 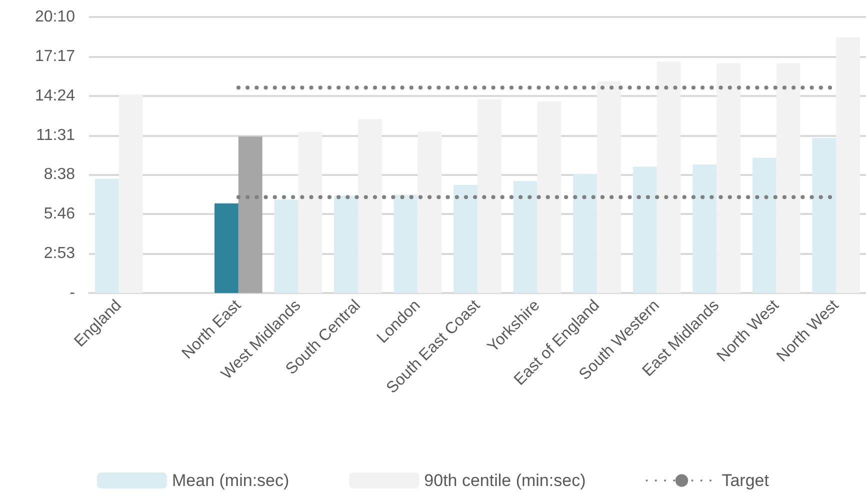 I want to click on y-tick-label: 2:53, so click(x=60, y=253).